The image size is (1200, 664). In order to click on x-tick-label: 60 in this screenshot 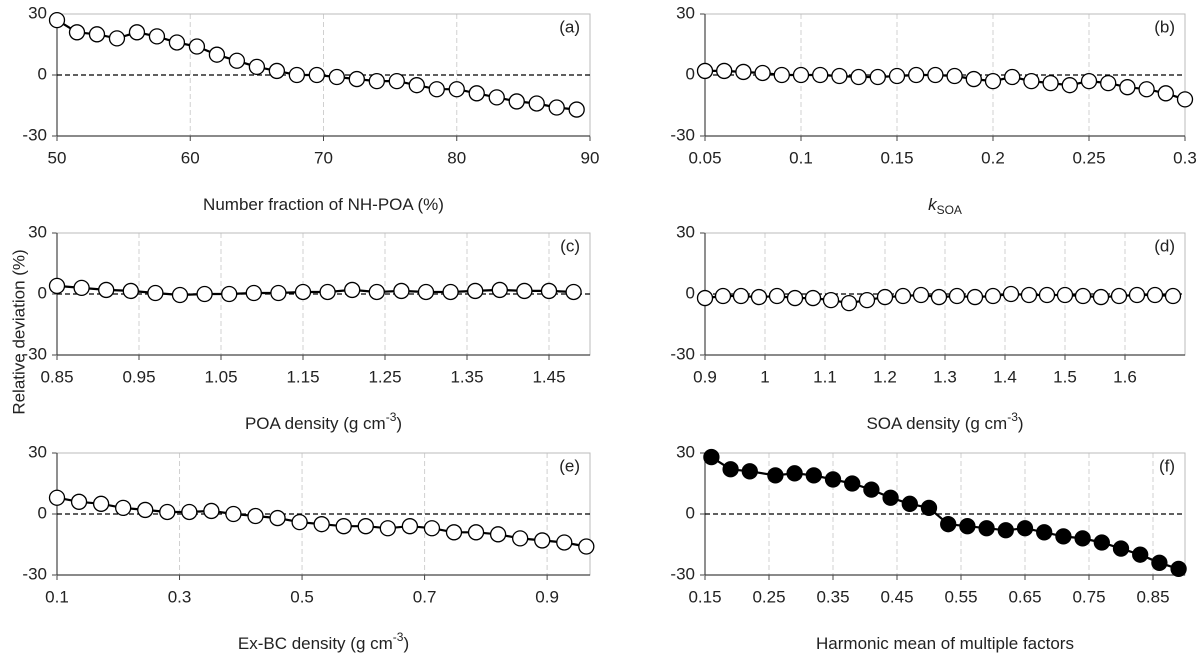, I will do `click(190, 157)`.